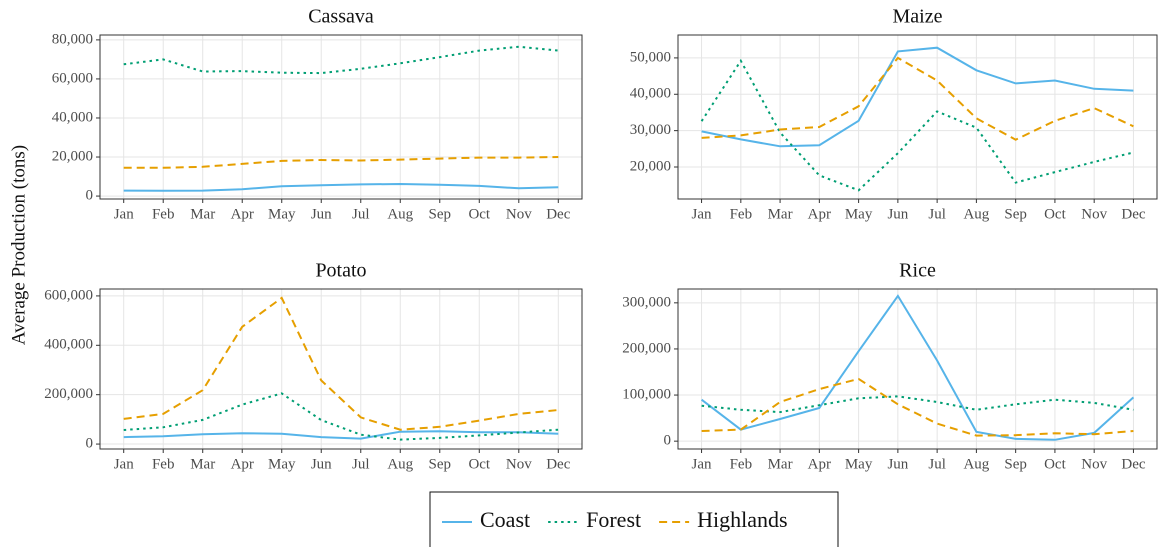 Image resolution: width=1161 pixels, height=547 pixels. I want to click on y-tick-label: 50,000, so click(650, 57).